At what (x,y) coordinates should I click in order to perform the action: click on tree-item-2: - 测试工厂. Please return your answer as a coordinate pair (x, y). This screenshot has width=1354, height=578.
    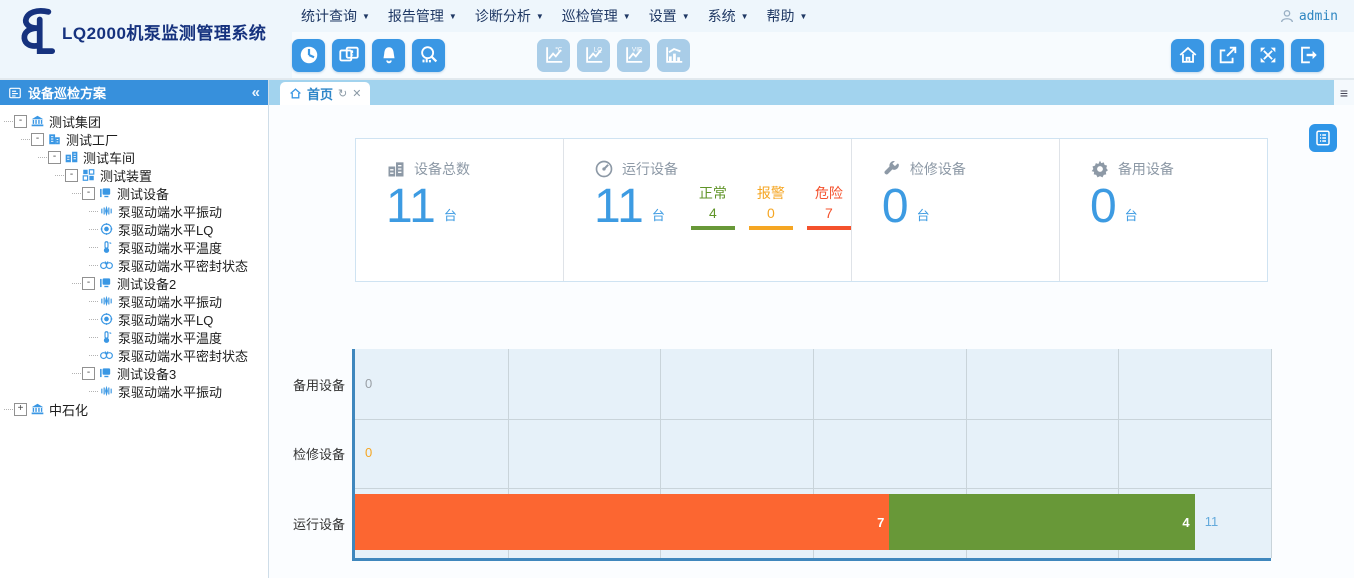
    Looking at the image, I should click on (135, 139).